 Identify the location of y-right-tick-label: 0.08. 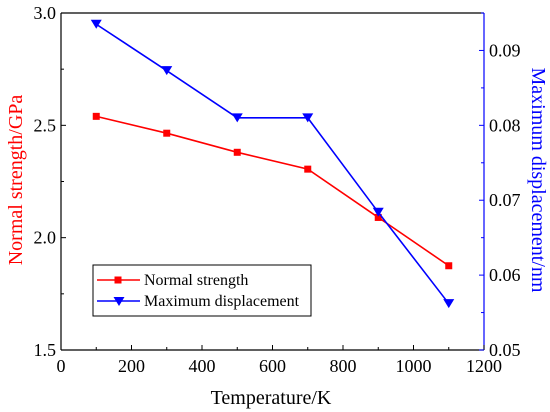
(505, 125).